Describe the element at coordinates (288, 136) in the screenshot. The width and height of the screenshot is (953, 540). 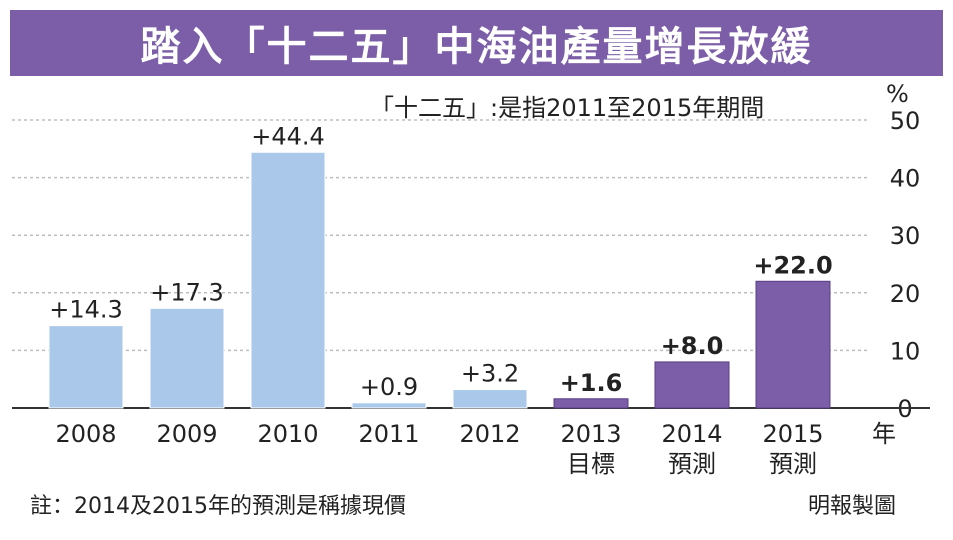
I see `value-label-2010: +44.4` at that location.